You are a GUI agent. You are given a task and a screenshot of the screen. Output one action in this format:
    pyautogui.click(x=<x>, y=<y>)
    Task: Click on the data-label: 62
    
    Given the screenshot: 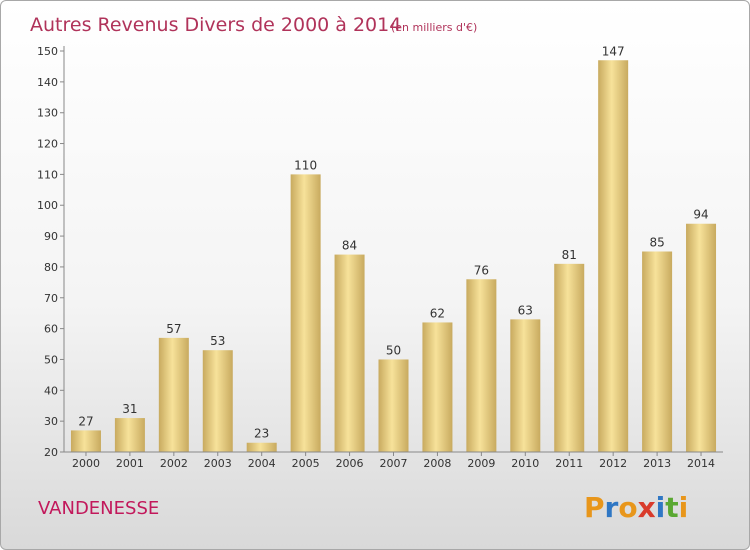 What is the action you would take?
    pyautogui.click(x=437, y=313)
    